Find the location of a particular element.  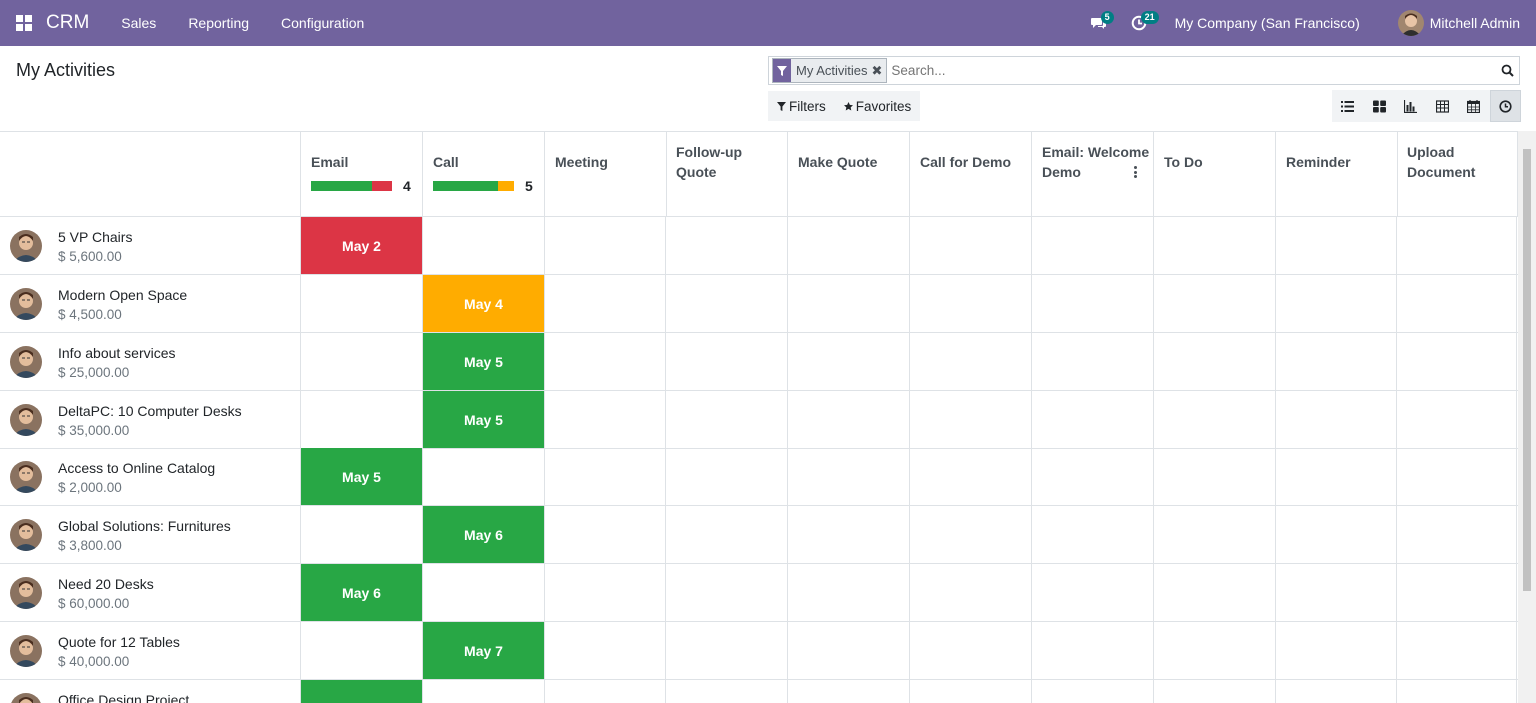

list-view-icon is located at coordinates (1348, 106).